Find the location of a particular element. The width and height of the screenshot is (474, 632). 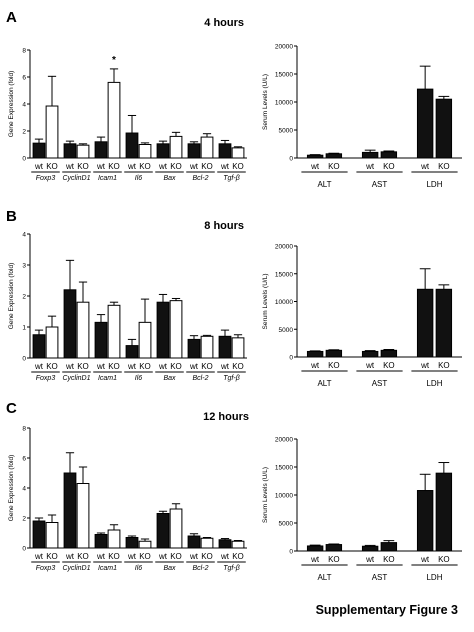

chart4-y-axis-label: Serum Levels (U/L) is located at coordinates (265, 302).